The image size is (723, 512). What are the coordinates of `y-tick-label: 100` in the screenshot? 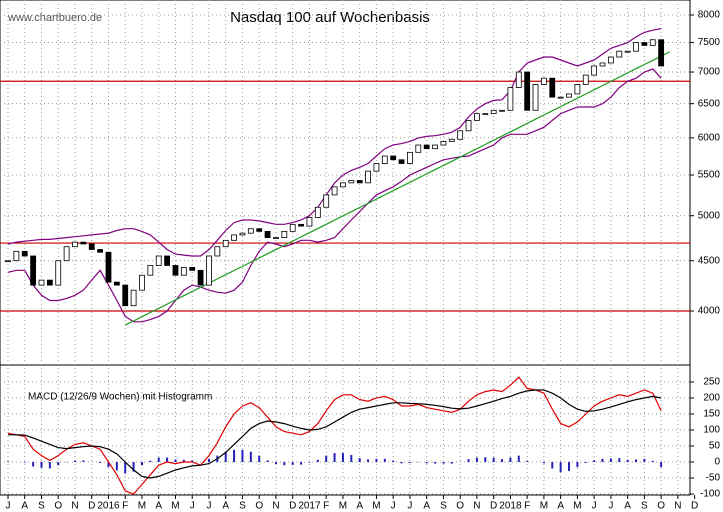 It's located at (711, 430).